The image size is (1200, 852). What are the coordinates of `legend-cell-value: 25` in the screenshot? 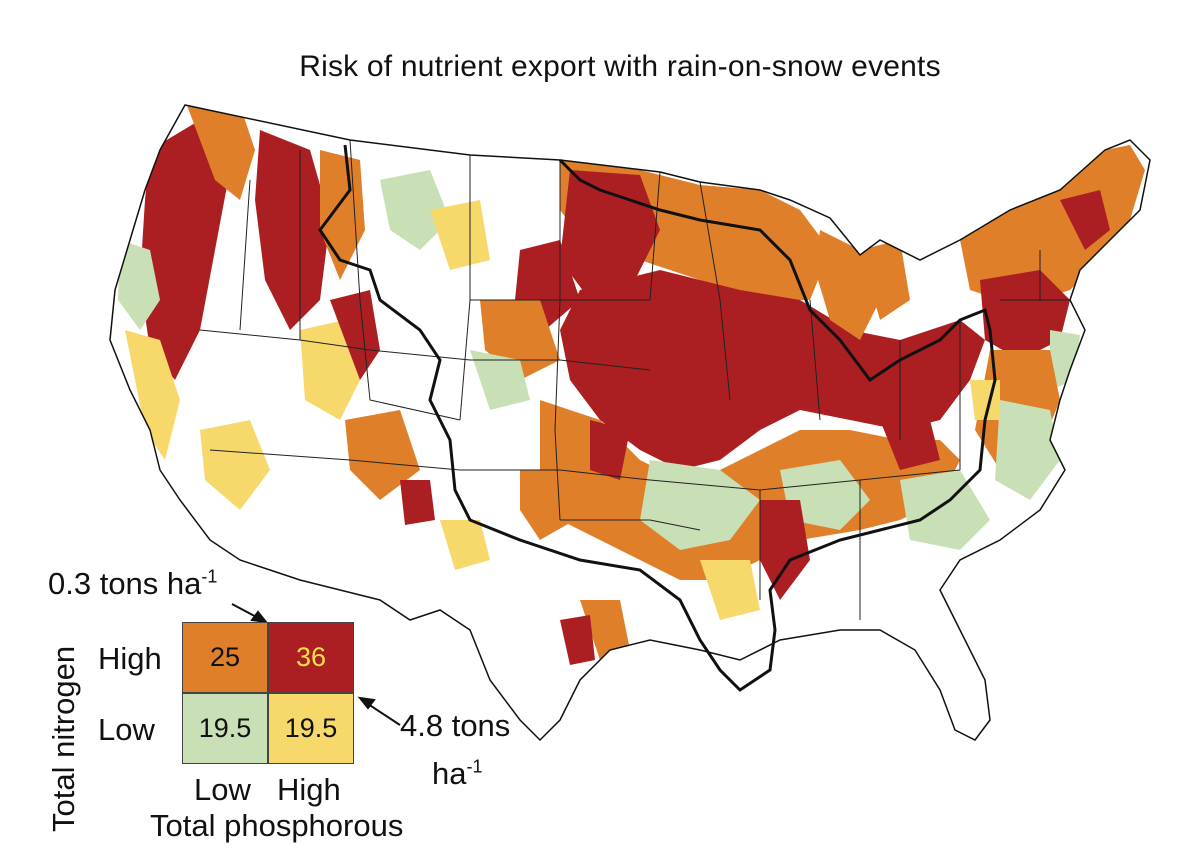 It's located at (225, 657).